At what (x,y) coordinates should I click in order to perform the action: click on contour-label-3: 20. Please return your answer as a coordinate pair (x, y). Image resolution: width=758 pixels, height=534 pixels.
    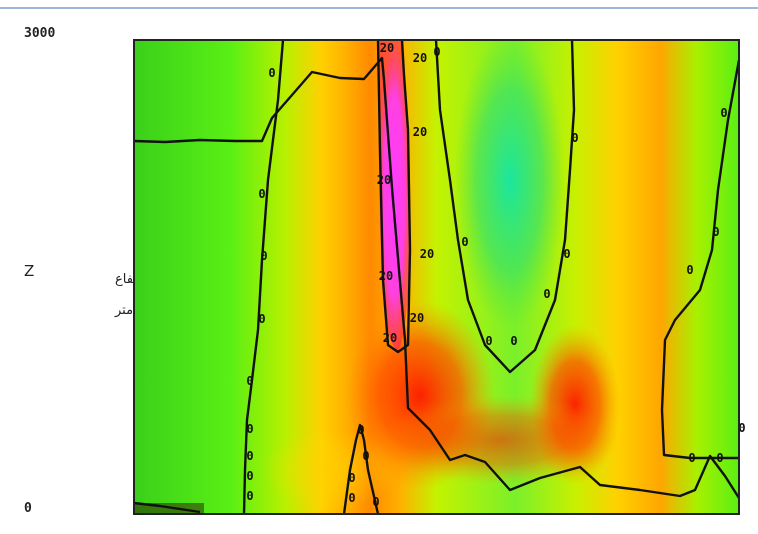
    Looking at the image, I should click on (384, 180).